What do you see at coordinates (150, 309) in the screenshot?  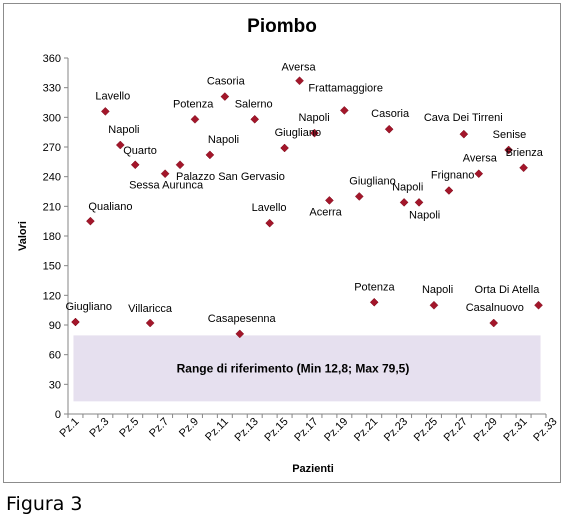 I see `data-label: Villaricca` at bounding box center [150, 309].